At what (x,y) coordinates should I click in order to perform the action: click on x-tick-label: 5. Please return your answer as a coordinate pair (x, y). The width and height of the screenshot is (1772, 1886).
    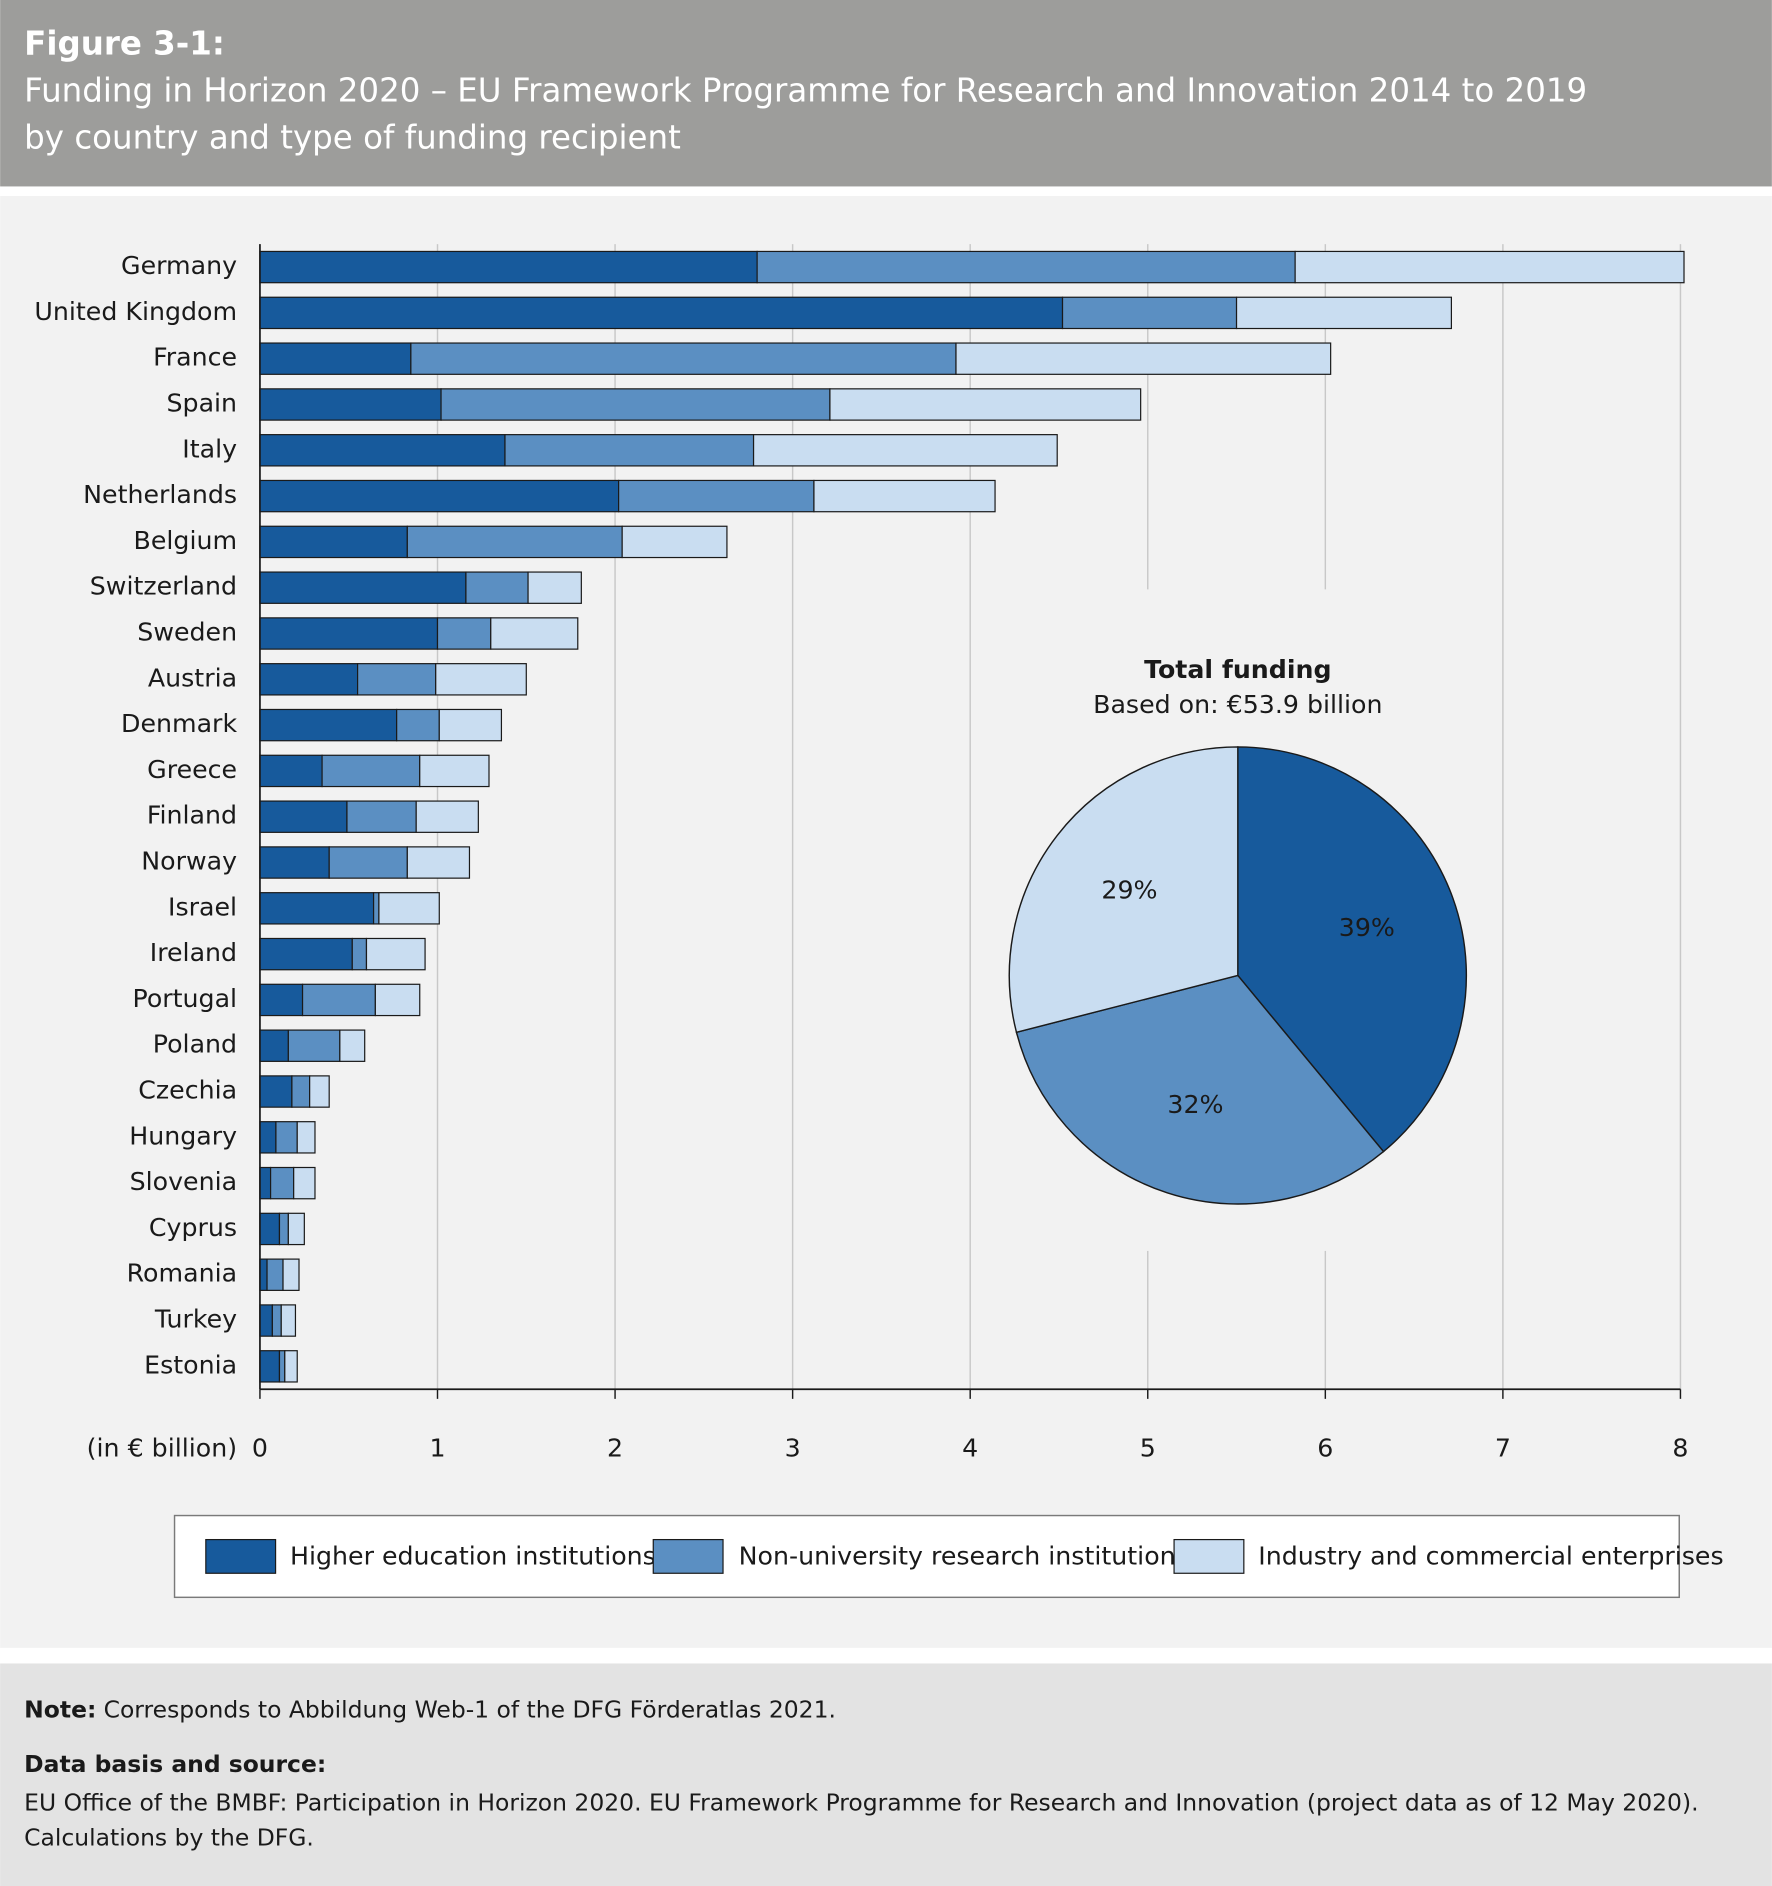
    Looking at the image, I should click on (1148, 1447).